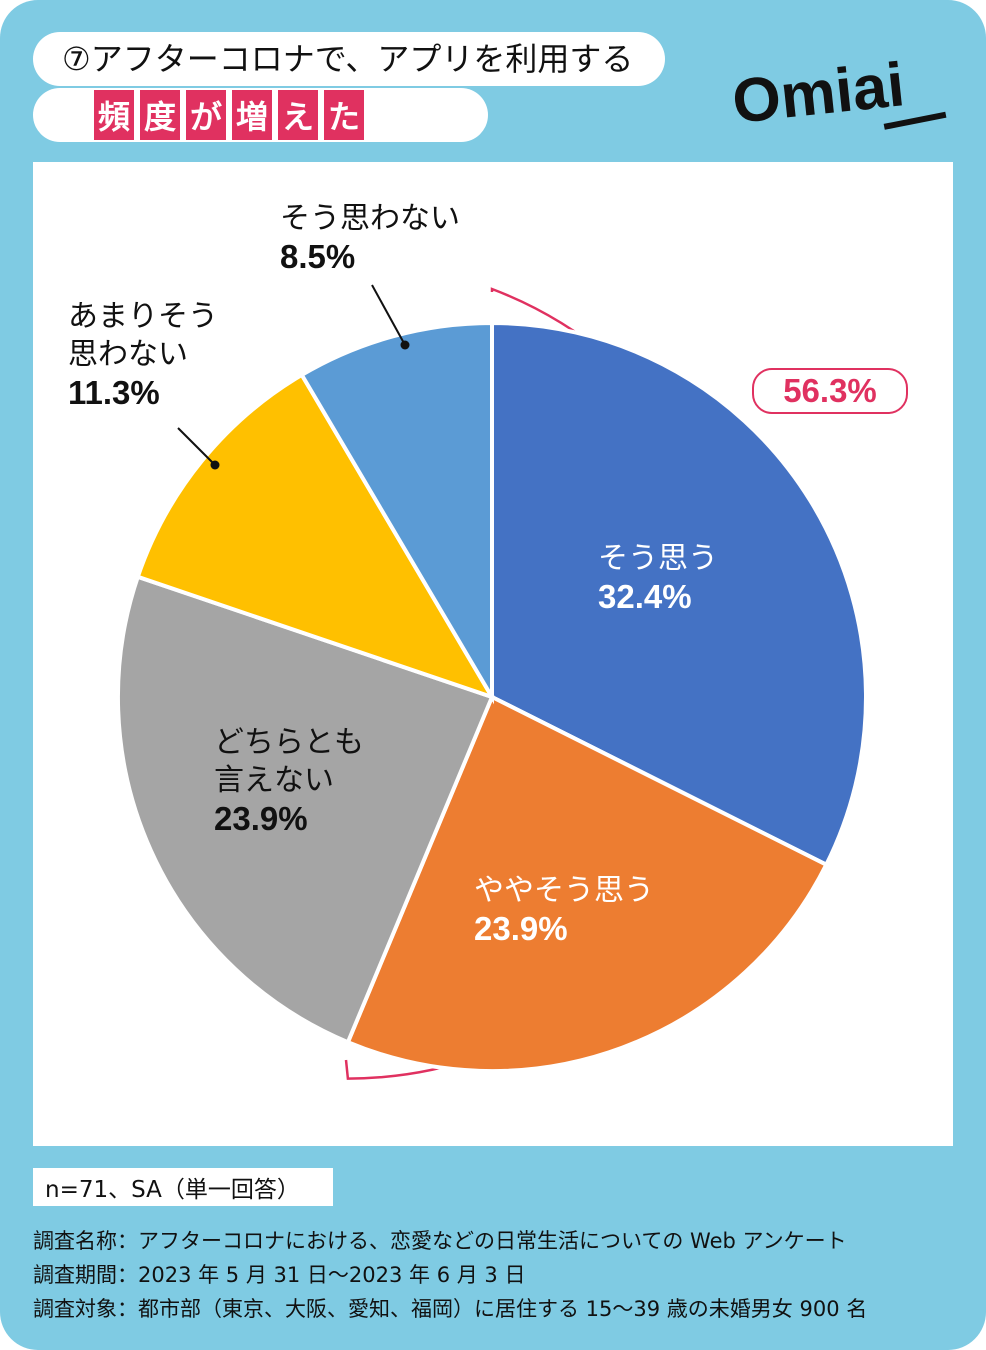 The width and height of the screenshot is (986, 1350). What do you see at coordinates (206, 115) in the screenshot?
I see `title-char-box: が` at bounding box center [206, 115].